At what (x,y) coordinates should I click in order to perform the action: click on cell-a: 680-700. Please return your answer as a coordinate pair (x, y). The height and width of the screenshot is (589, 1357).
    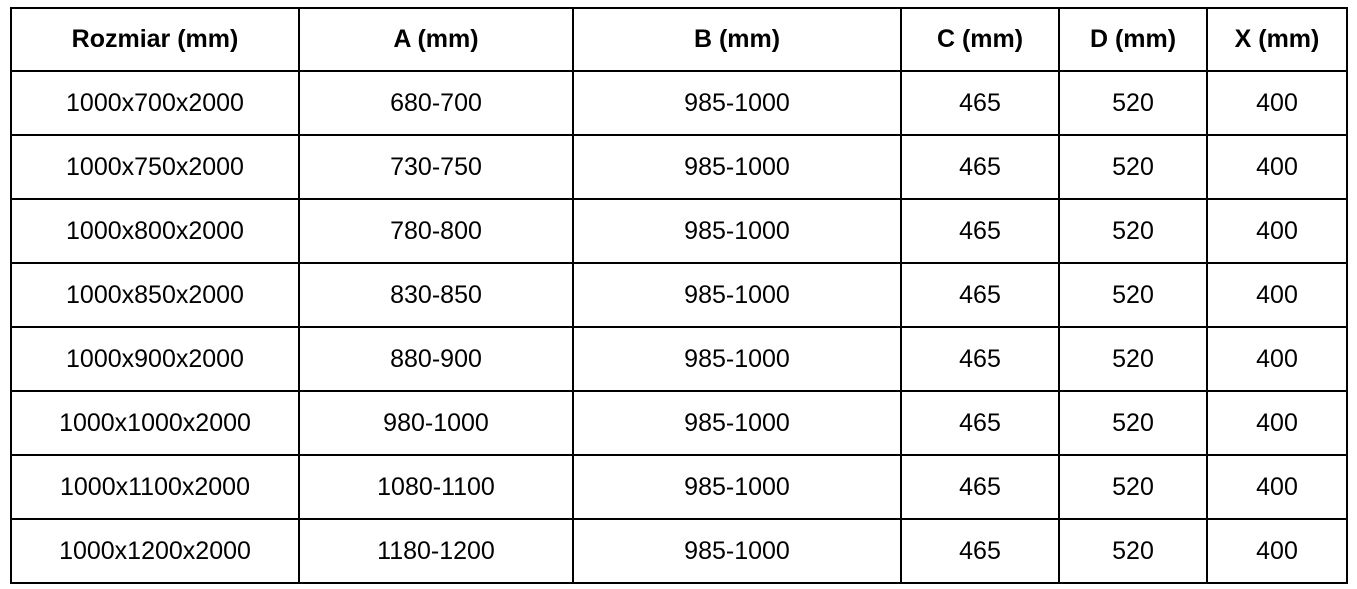
    Looking at the image, I should click on (436, 103).